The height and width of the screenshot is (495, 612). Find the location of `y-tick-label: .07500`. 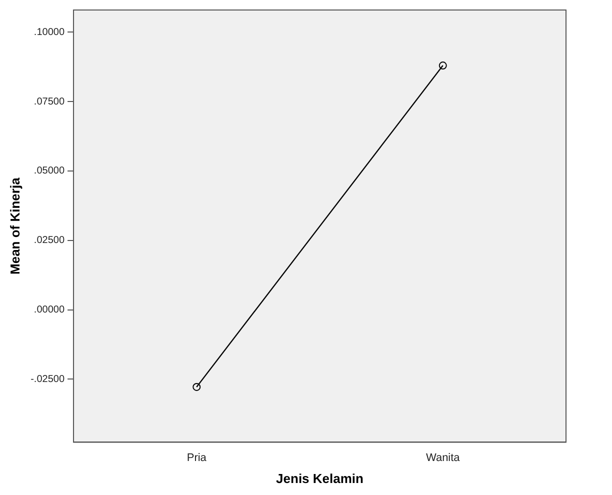

y-tick-label: .07500 is located at coordinates (49, 102).